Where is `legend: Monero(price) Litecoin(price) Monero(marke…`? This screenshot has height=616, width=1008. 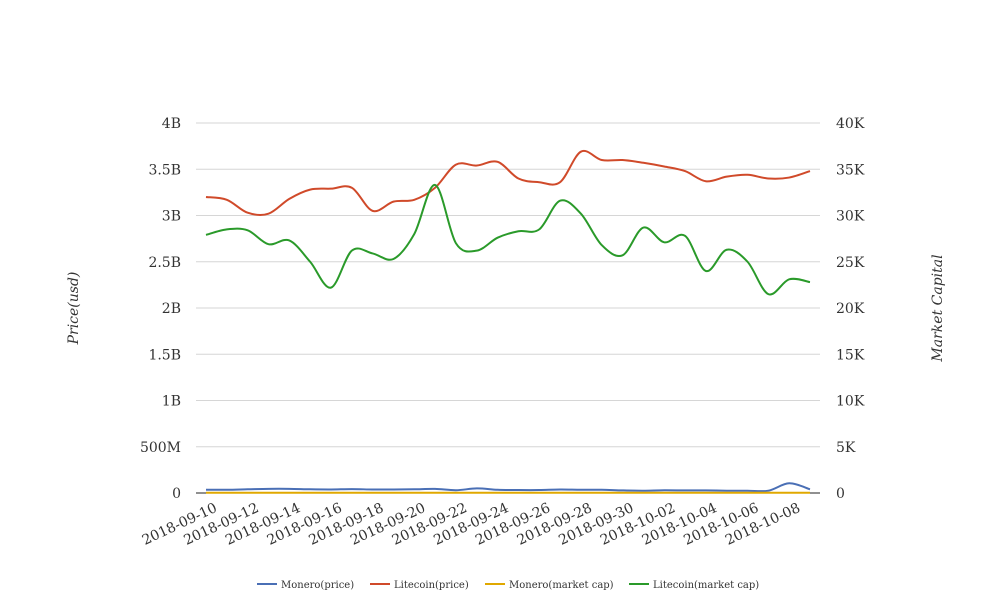
legend: Monero(price) Litecoin(price) Monero(marke… is located at coordinates (508, 585).